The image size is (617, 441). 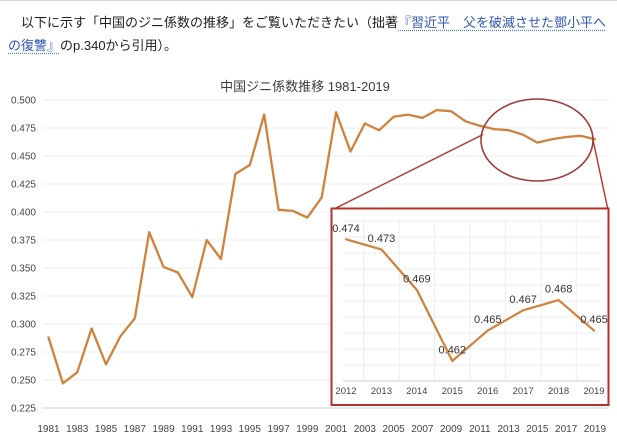 I want to click on intro-text-before: 以下に示す「中国のジニ係数の推移」をご覧いただきたい（拙著, so click(x=203, y=22).